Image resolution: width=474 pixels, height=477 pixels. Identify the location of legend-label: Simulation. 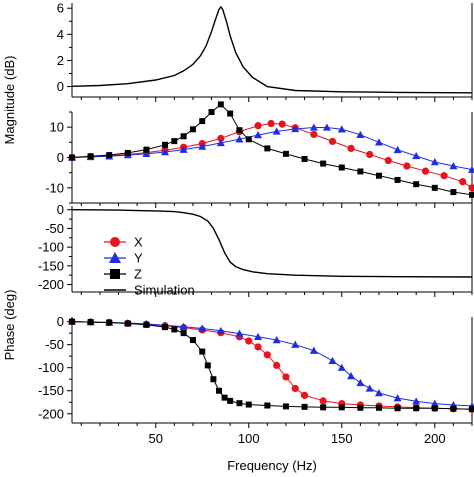
(164, 290).